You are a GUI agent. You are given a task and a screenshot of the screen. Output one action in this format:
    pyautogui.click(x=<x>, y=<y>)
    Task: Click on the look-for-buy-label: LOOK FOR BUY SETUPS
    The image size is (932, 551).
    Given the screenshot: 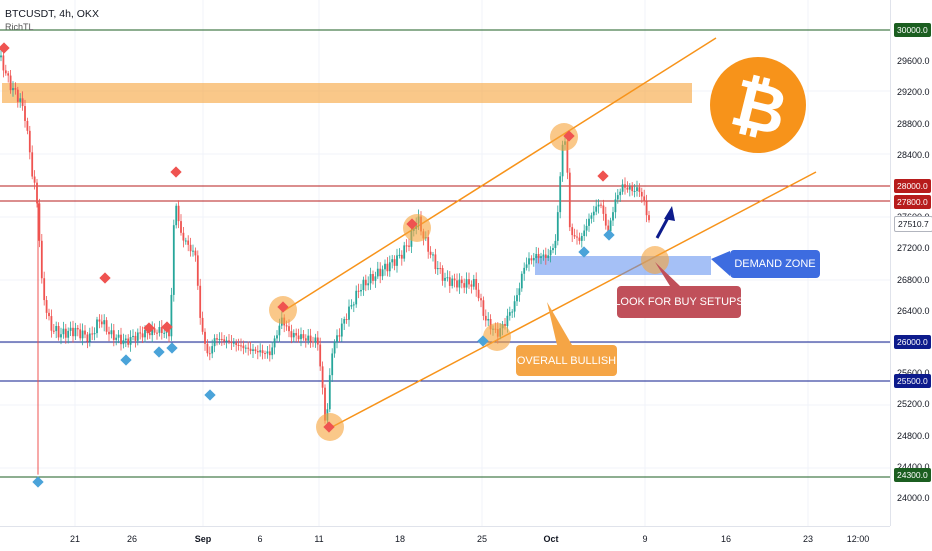 What is the action you would take?
    pyautogui.click(x=679, y=302)
    